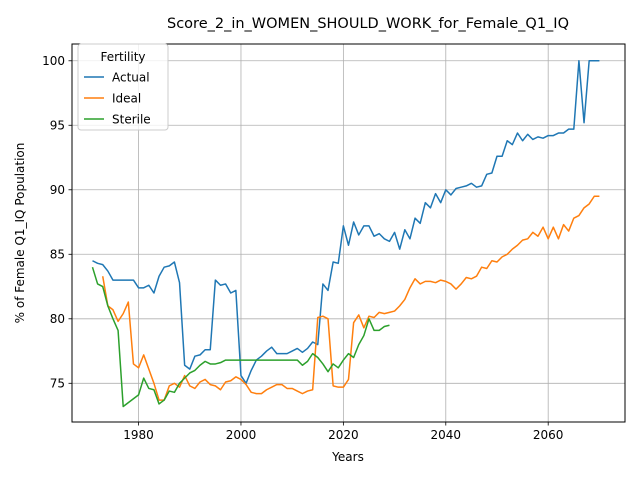  Describe the element at coordinates (343, 435) in the screenshot. I see `x-tick-label: 2020` at that location.